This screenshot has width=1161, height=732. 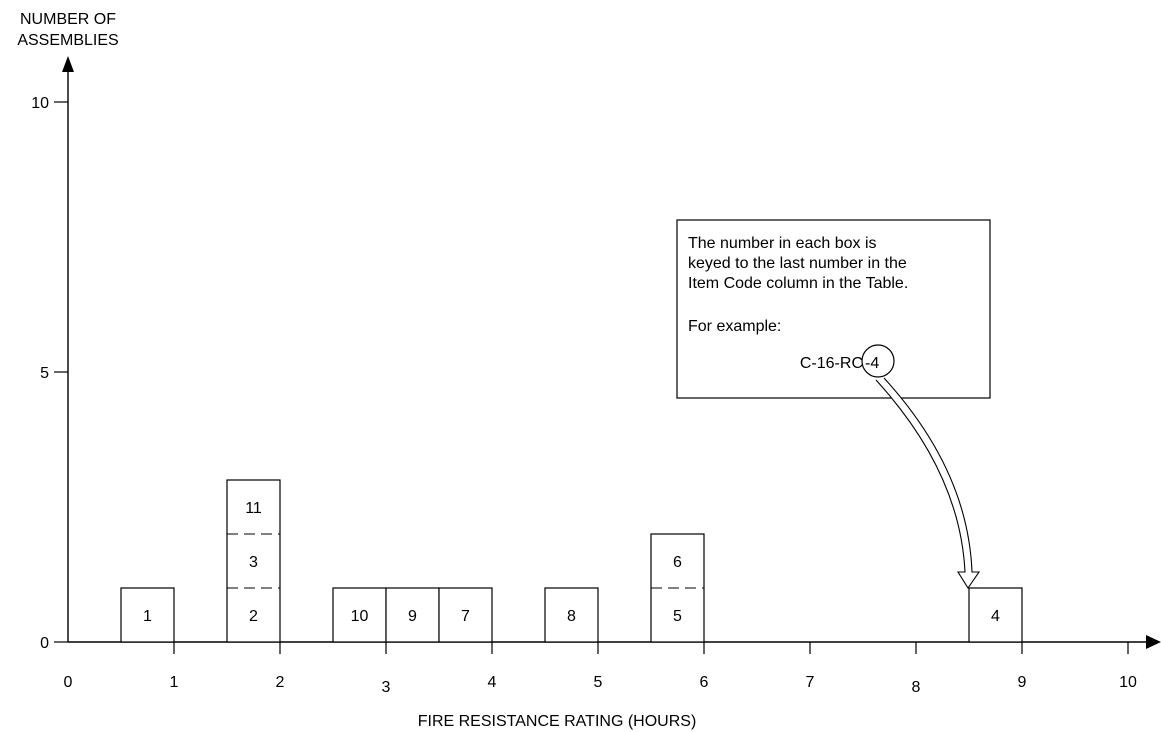 What do you see at coordinates (1153, 642) in the screenshot?
I see `x-axis-arrowhead` at bounding box center [1153, 642].